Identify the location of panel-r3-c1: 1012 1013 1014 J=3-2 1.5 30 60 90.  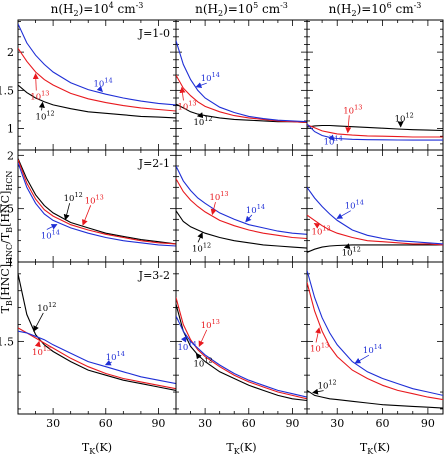
(88, 345).